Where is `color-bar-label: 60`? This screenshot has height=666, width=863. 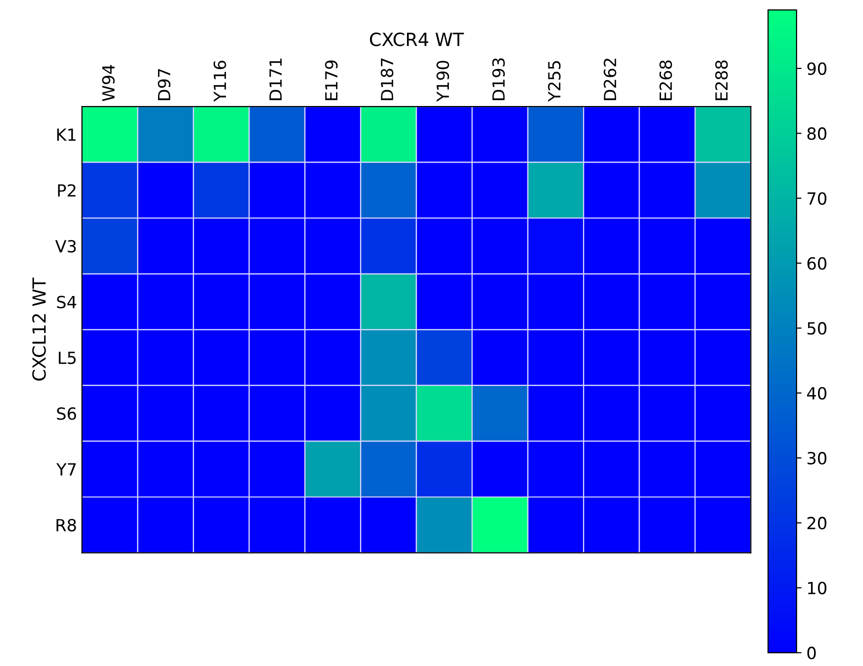 color-bar-label: 60 is located at coordinates (816, 263).